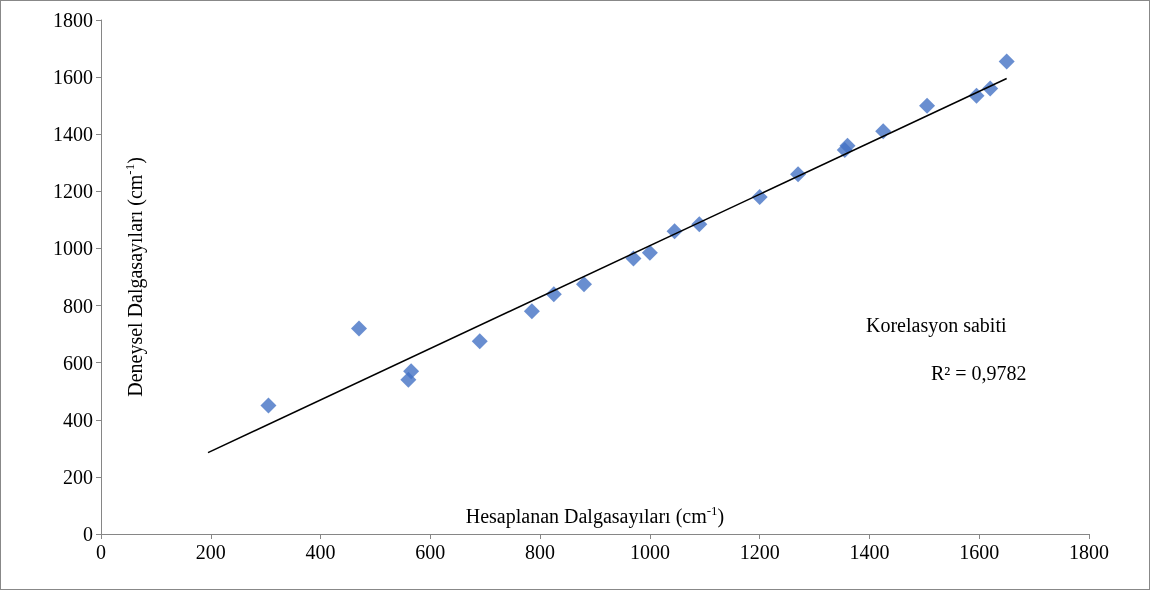 The image size is (1150, 590). Describe the element at coordinates (936, 325) in the screenshot. I see `annotation: Korelasyon sabiti` at that location.